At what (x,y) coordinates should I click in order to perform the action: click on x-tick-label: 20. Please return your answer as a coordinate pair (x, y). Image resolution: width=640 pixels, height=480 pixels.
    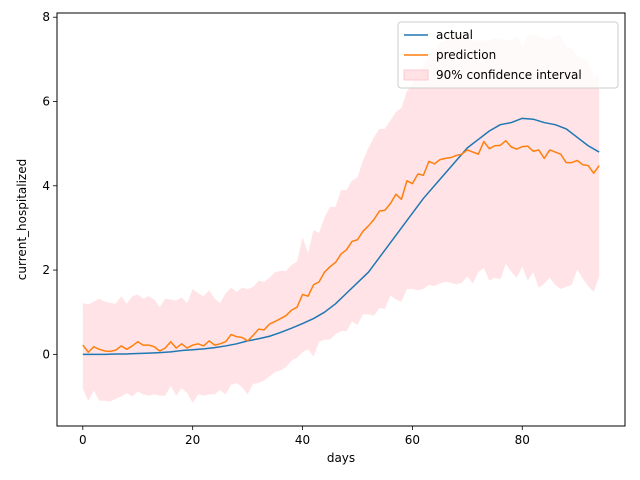
    Looking at the image, I should click on (192, 440).